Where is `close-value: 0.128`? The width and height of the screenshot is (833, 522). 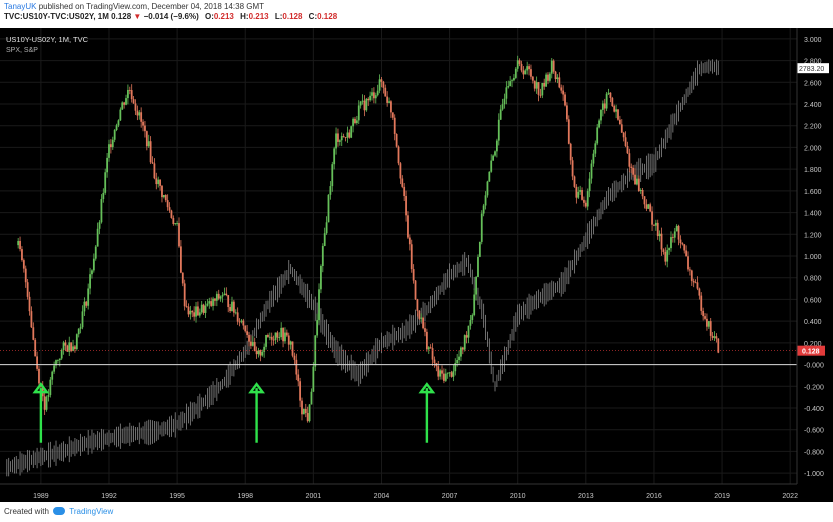 close-value: 0.128 is located at coordinates (327, 16).